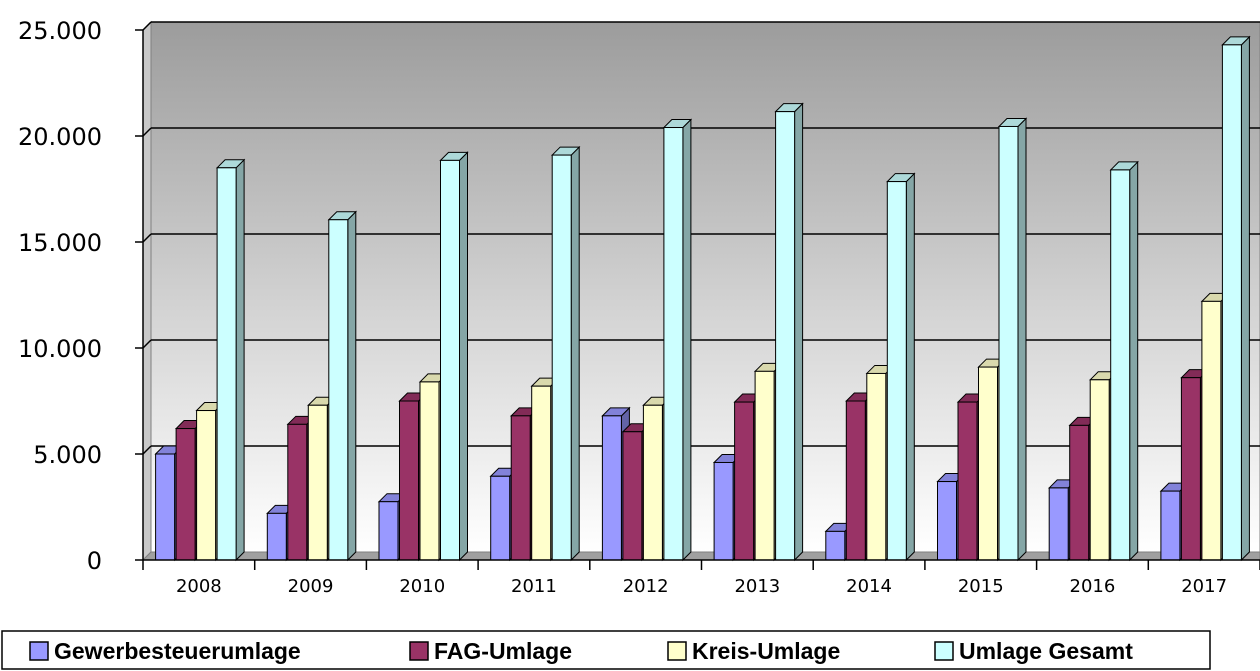 This screenshot has width=1260, height=671. What do you see at coordinates (147, 291) in the screenshot?
I see `side-wall` at bounding box center [147, 291].